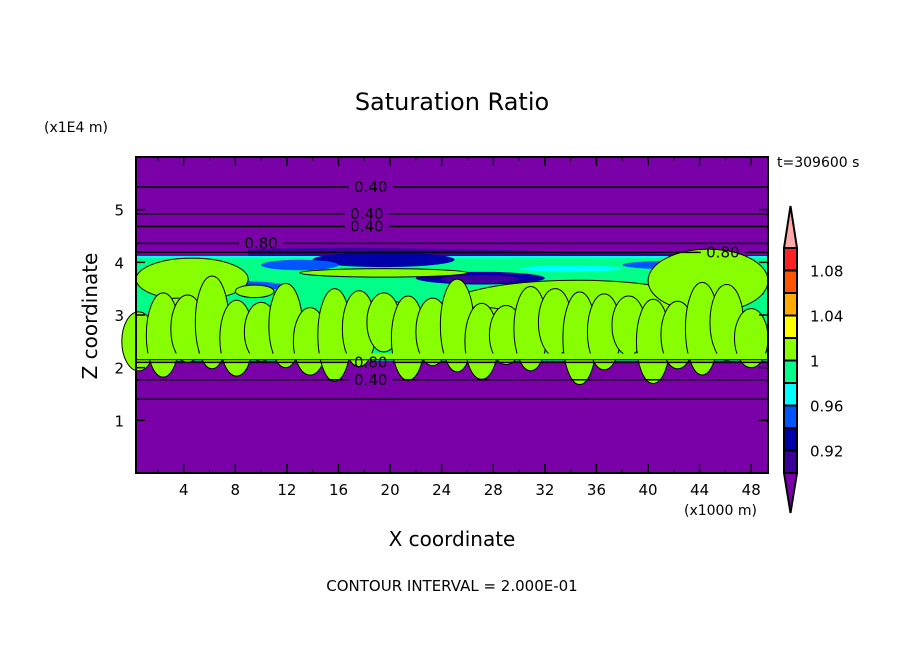  Describe the element at coordinates (826, 272) in the screenshot. I see `colorbar-tick-label: 1.08` at that location.